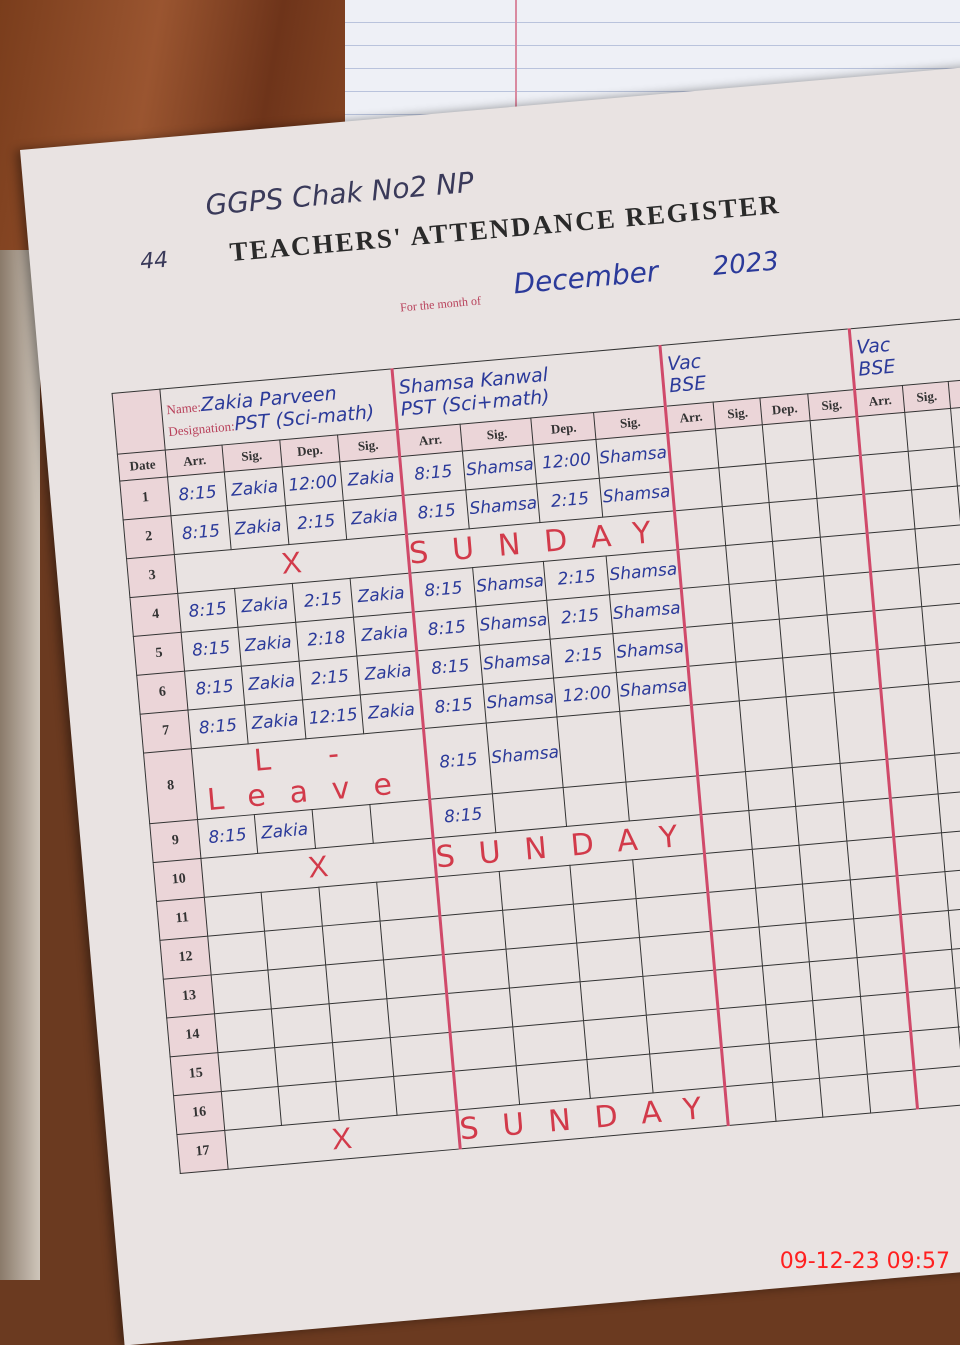 This screenshot has height=1345, width=960. I want to click on date-cell: 4, so click(155, 615).